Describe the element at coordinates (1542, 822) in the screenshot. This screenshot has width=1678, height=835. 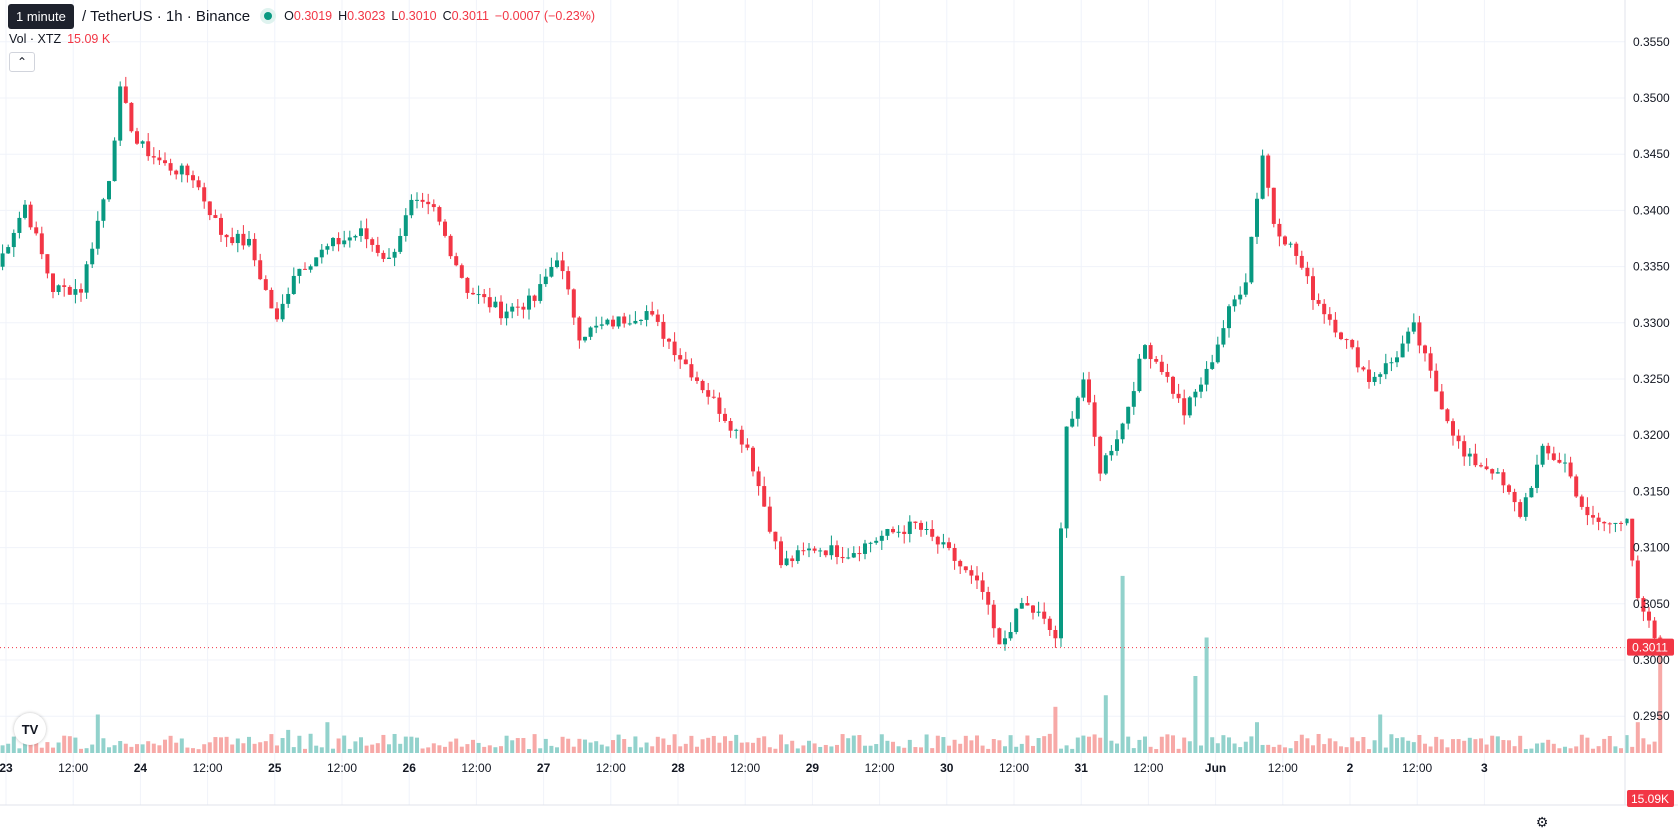
I see `gear-icon: ⚙` at that location.